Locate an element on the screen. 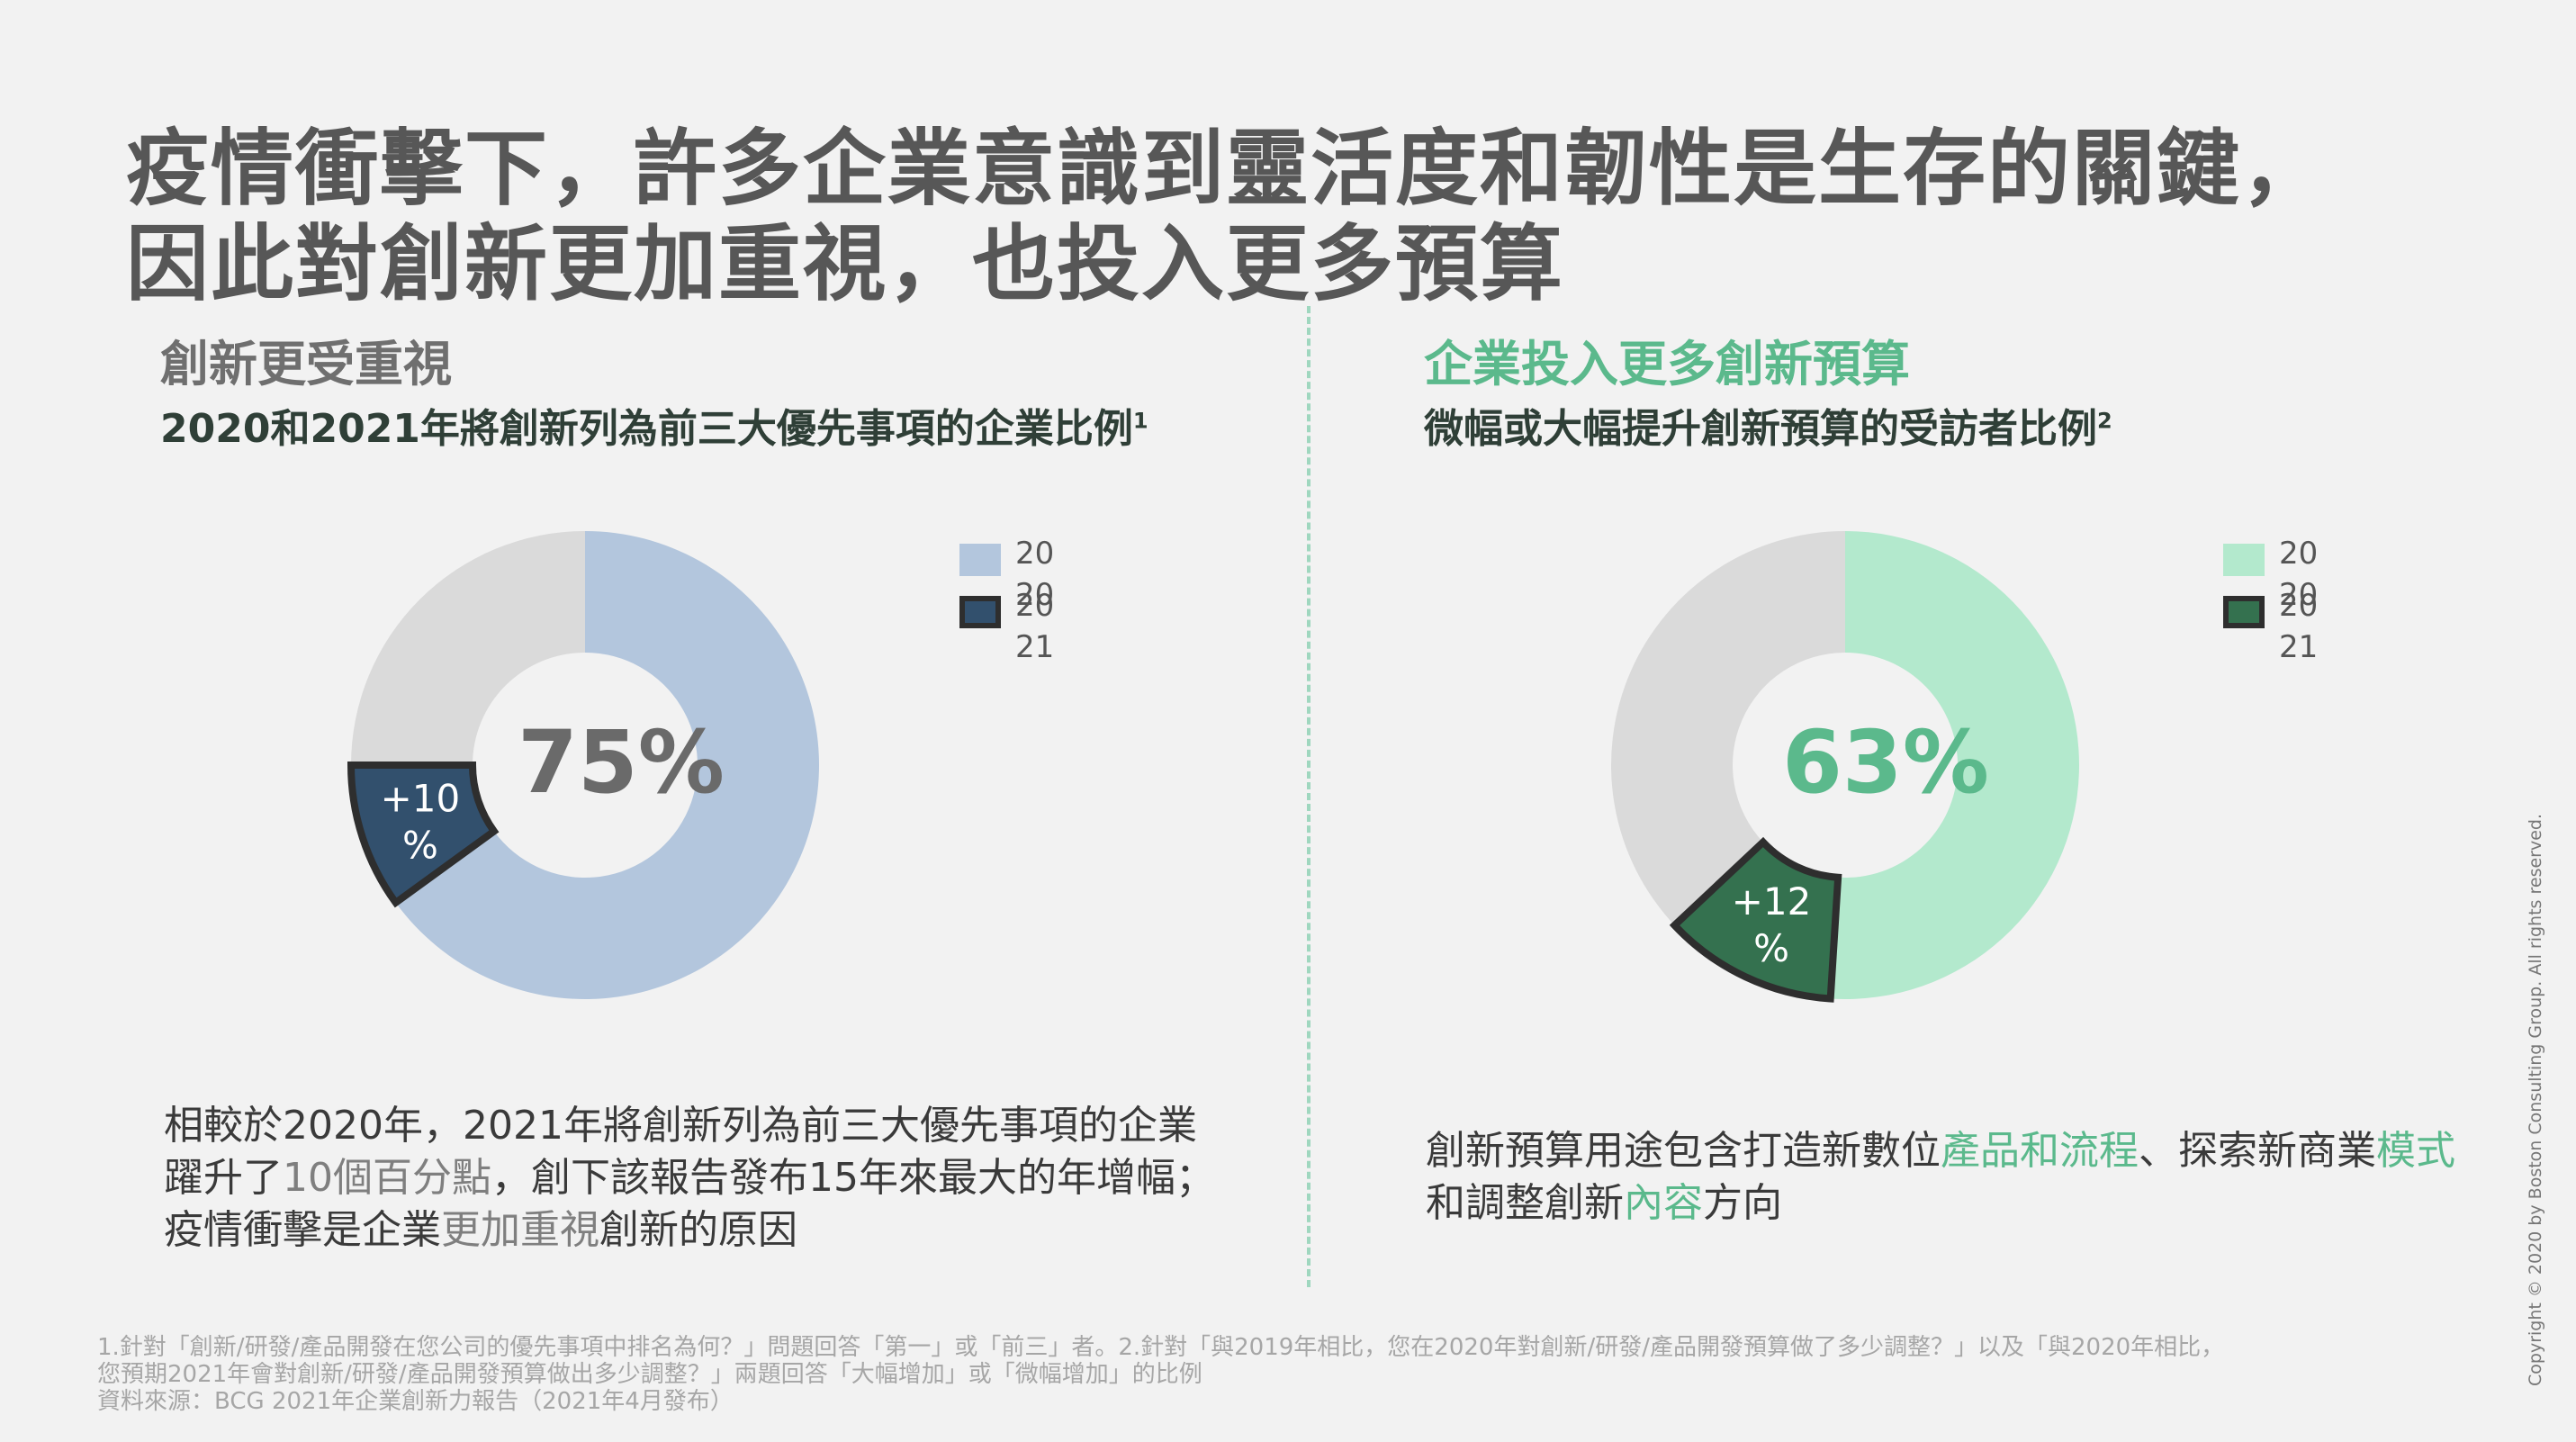 The width and height of the screenshot is (2576, 1442). right-donut-center-label: 63% is located at coordinates (1885, 762).